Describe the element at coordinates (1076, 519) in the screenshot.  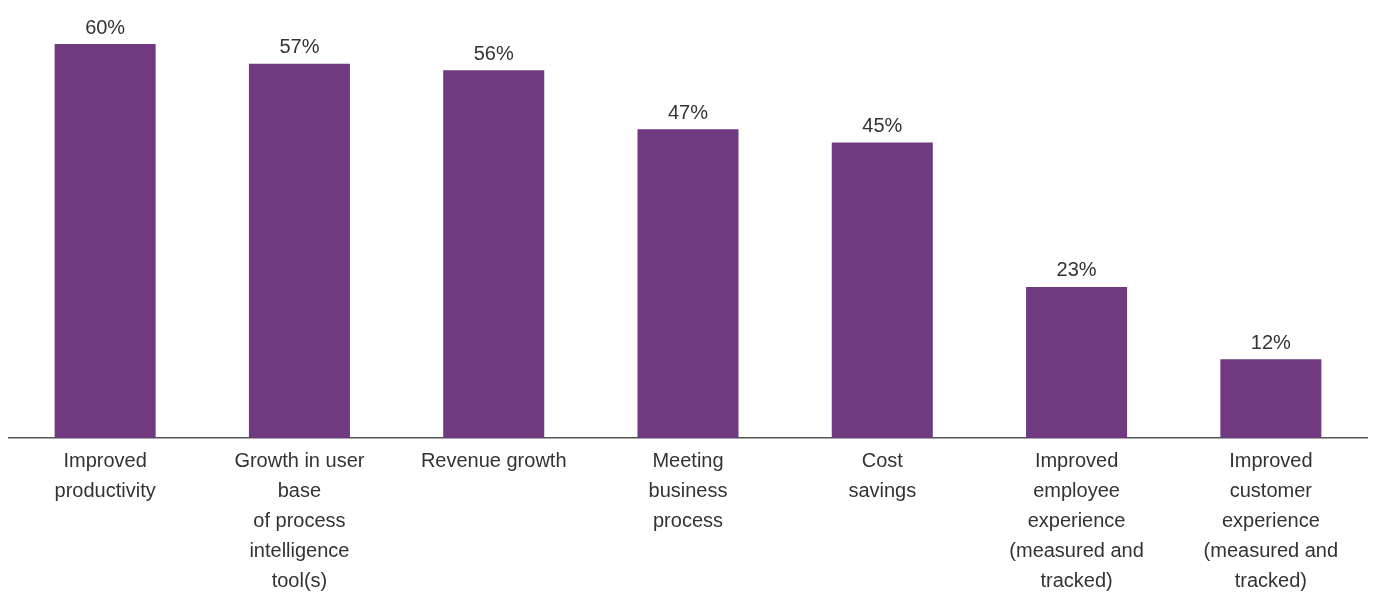
I see `x-tick-label: Improved employee experience (measured and tracked)` at that location.